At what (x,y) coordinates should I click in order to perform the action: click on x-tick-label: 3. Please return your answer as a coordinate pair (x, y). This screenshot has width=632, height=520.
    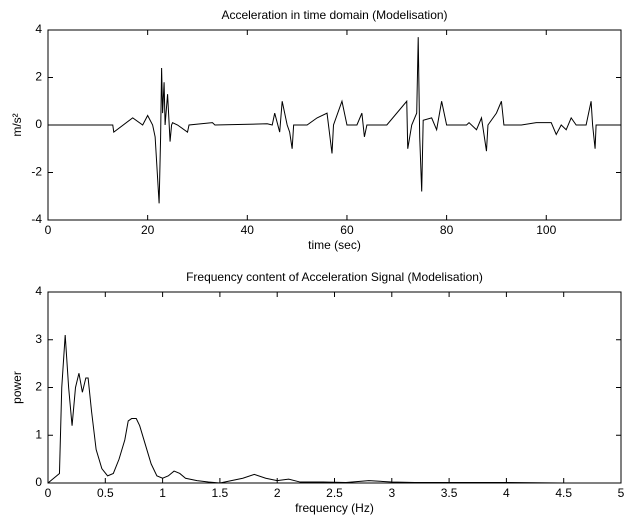
    Looking at the image, I should click on (391, 493).